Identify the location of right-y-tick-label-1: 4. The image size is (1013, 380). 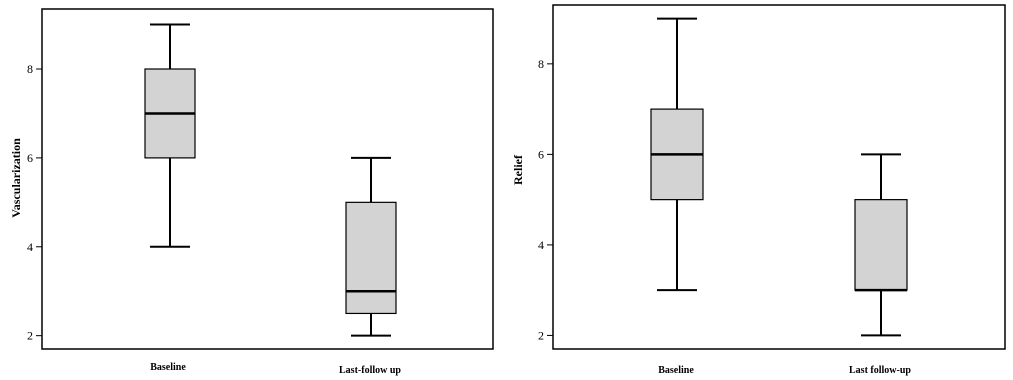
(541, 245).